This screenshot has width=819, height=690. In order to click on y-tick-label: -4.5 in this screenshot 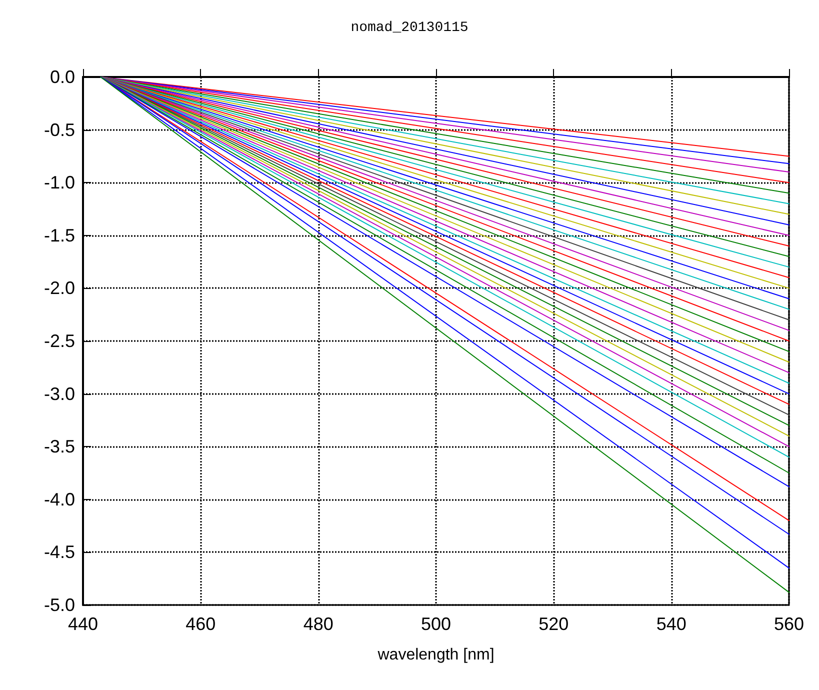, I will do `click(59, 552)`.